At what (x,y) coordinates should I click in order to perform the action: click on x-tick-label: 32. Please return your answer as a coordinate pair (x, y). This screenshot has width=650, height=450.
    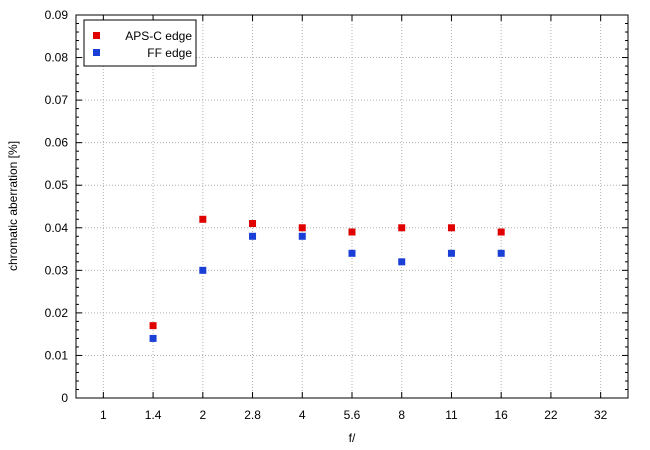
    Looking at the image, I should click on (601, 415).